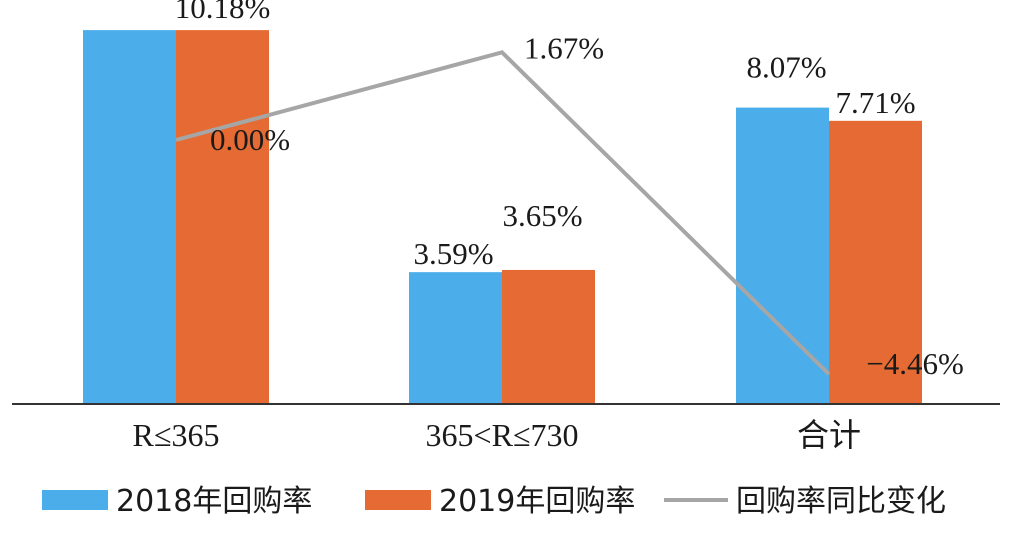 The image size is (1024, 533). What do you see at coordinates (564, 47) in the screenshot?
I see `data-label-change-1: 1.67%` at bounding box center [564, 47].